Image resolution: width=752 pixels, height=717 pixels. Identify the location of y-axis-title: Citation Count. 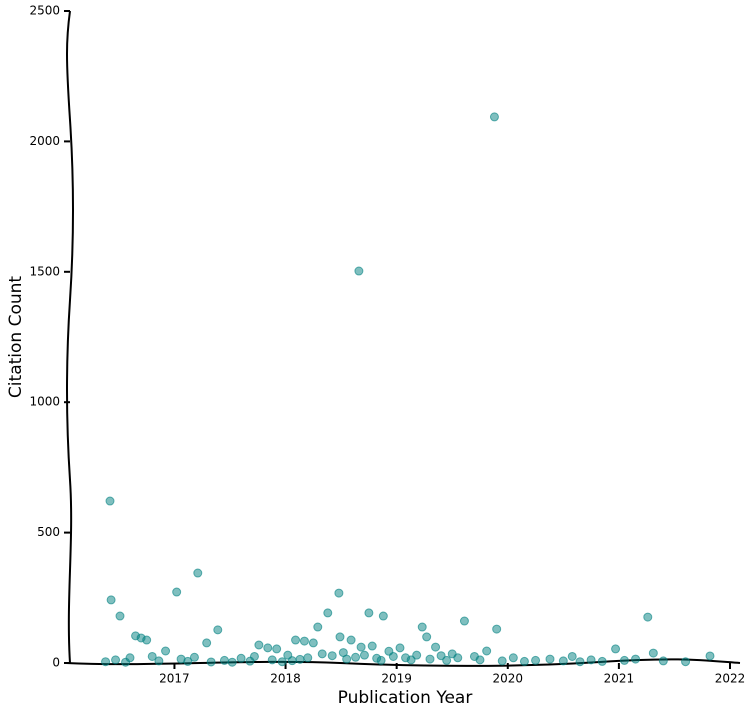
(16, 337).